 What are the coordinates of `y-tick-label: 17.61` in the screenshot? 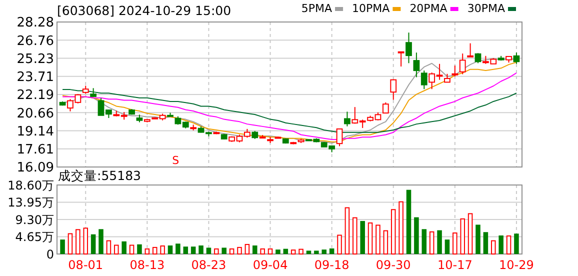 It's located at (35, 150).